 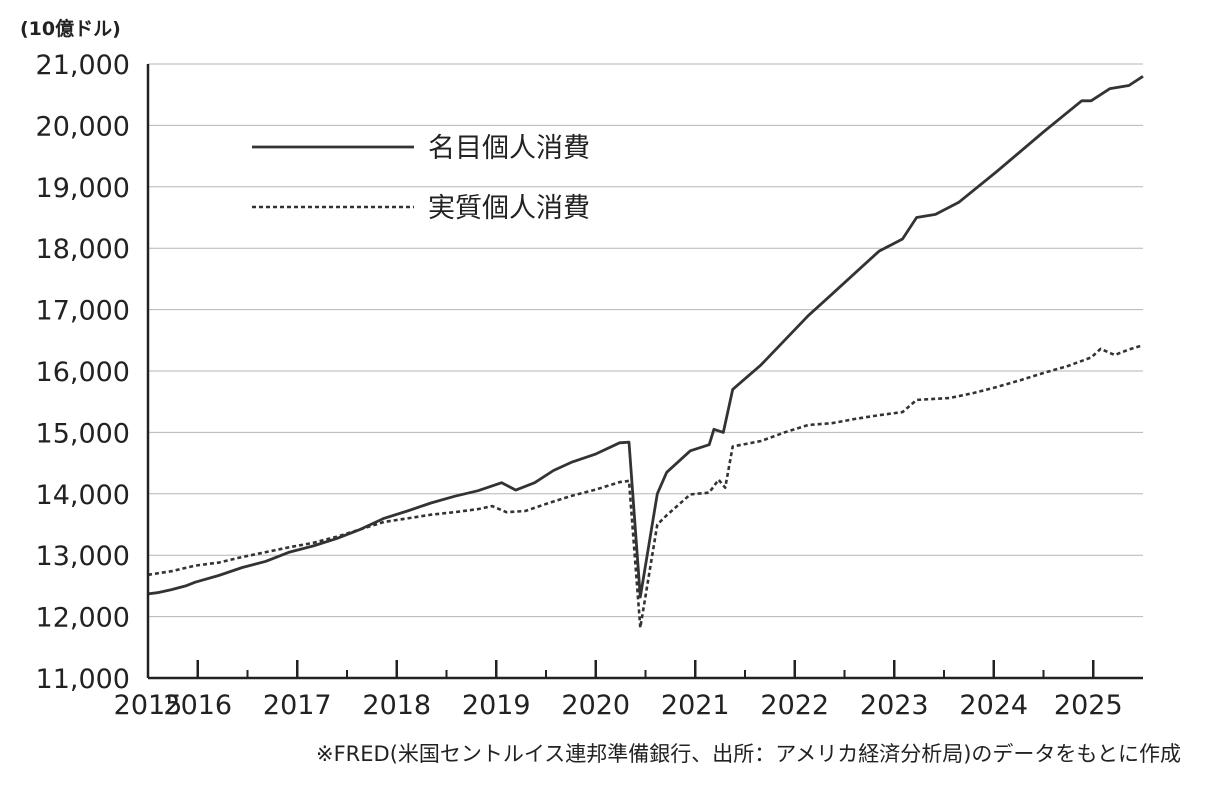 What do you see at coordinates (83, 495) in the screenshot?
I see `y-tick-label: 14,000` at bounding box center [83, 495].